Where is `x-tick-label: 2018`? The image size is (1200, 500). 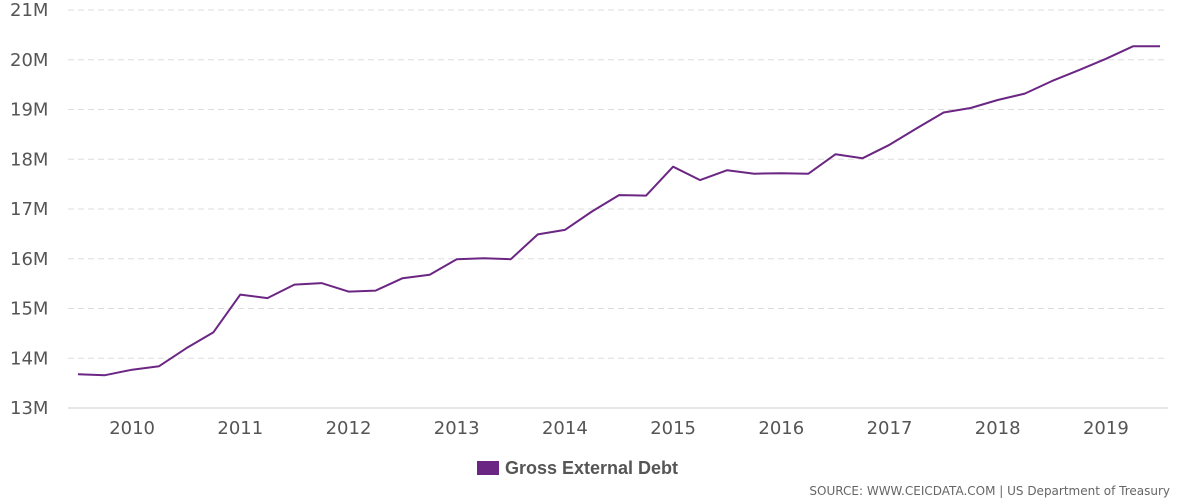
x-tick-label: 2018 is located at coordinates (998, 428).